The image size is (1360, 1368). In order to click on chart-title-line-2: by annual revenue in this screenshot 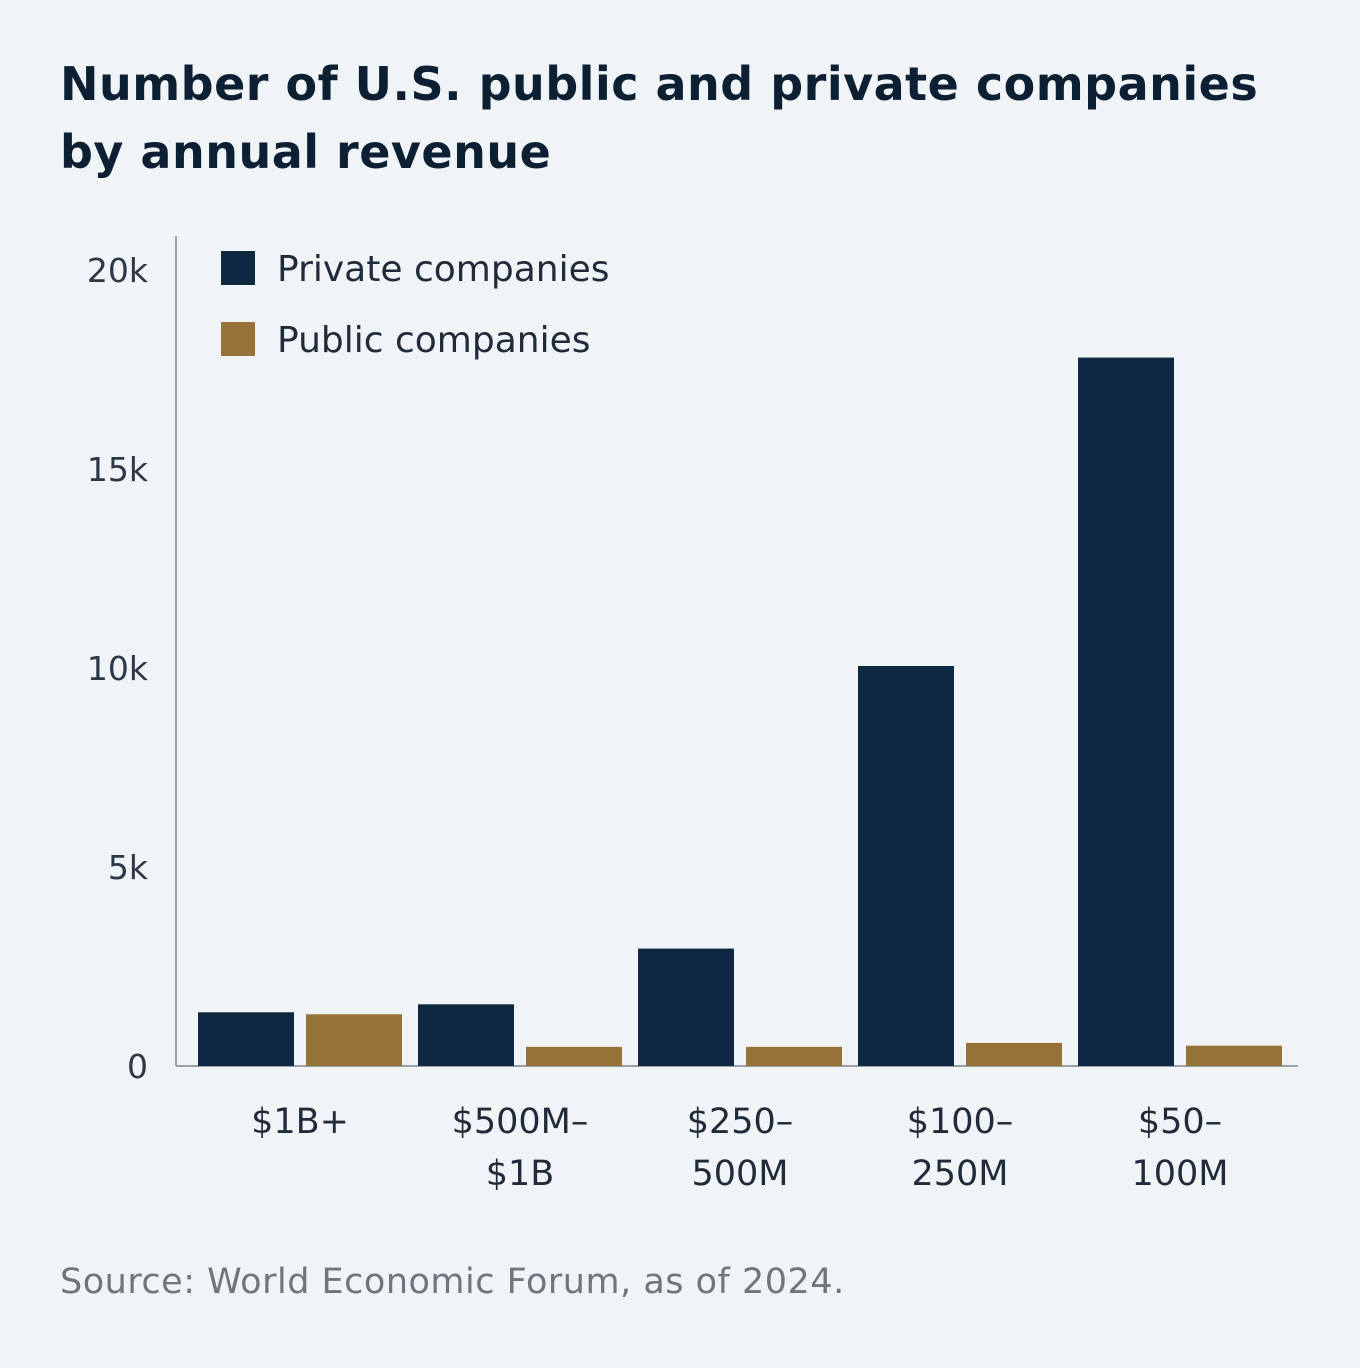, I will do `click(306, 152)`.